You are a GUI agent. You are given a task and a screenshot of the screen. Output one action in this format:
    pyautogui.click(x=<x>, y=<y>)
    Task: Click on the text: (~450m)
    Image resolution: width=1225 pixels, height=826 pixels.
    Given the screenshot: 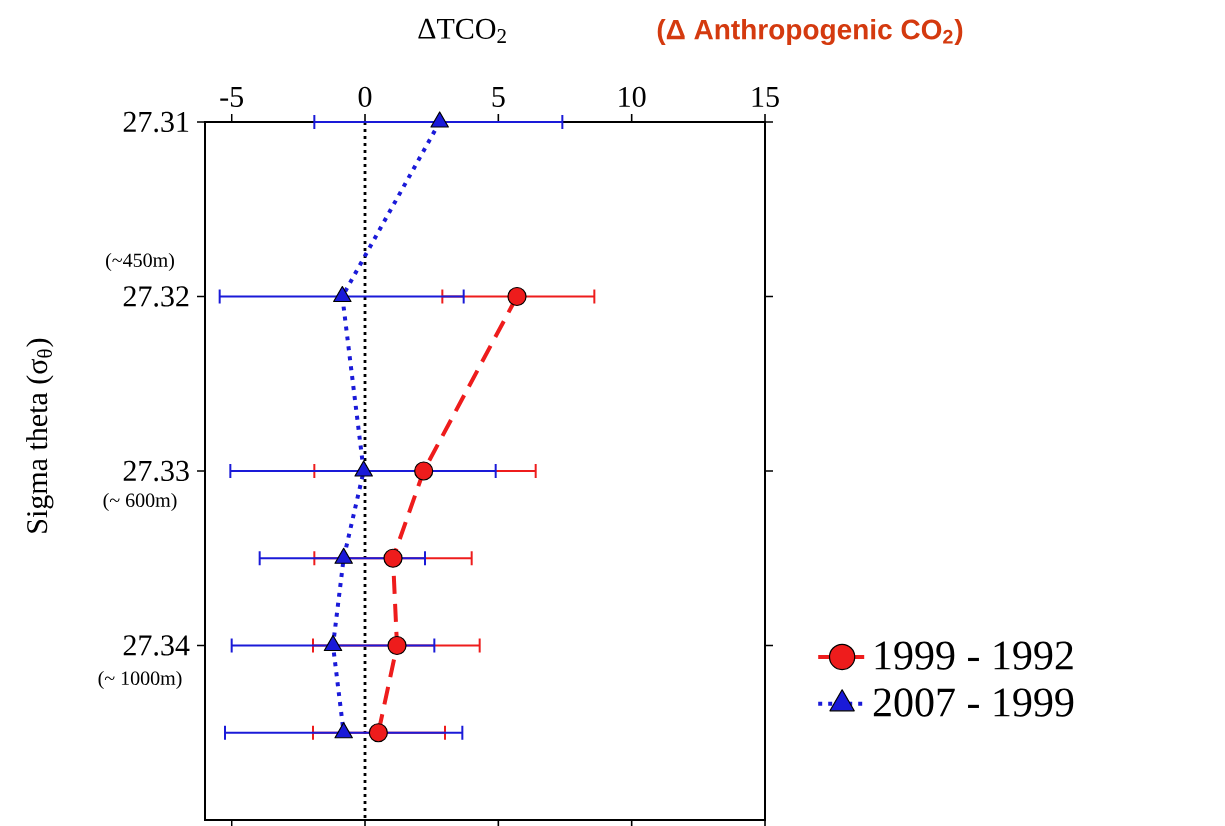 What is the action you would take?
    pyautogui.click(x=140, y=262)
    